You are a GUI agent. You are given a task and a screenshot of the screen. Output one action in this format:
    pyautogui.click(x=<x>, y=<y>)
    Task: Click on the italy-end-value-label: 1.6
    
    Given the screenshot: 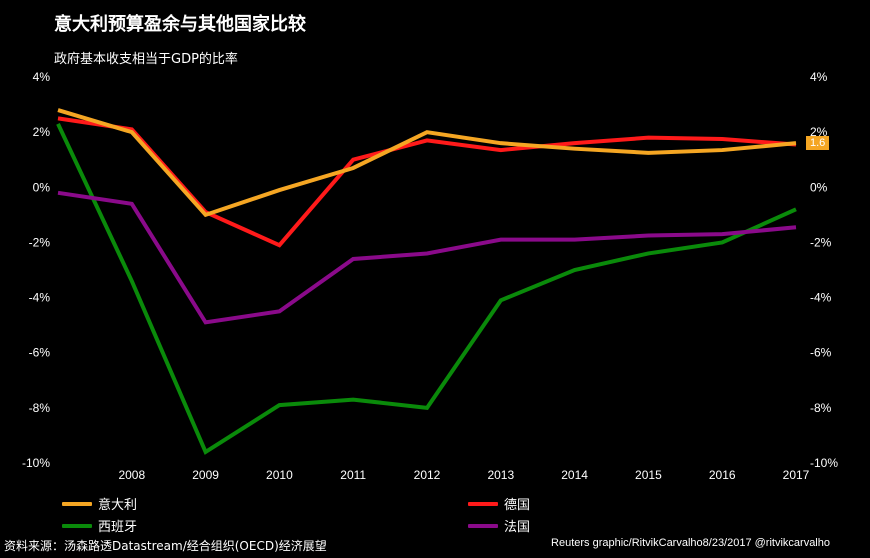 What is the action you would take?
    pyautogui.click(x=818, y=143)
    